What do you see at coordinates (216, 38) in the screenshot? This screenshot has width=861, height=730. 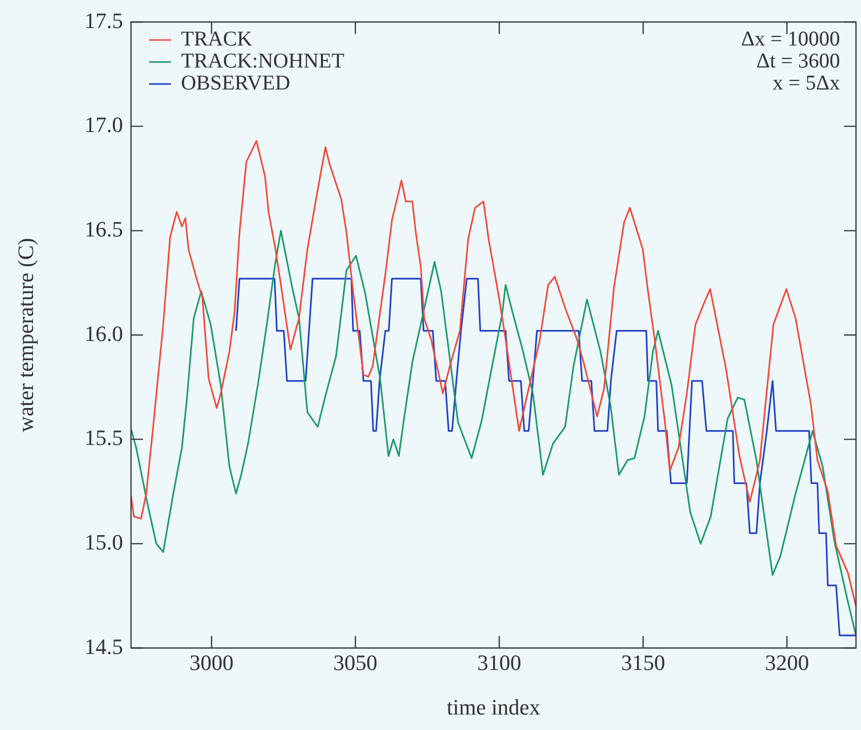 I see `legend-label: TRACK` at bounding box center [216, 38].